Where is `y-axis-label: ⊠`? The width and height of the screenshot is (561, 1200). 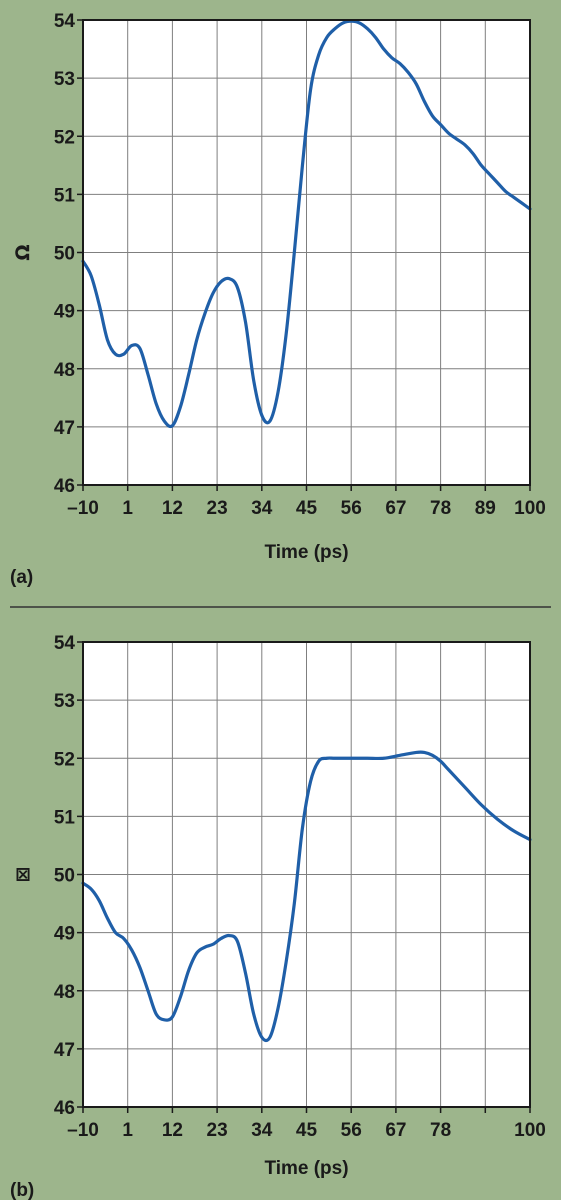
y-axis-label: ⊠ is located at coordinates (23, 875).